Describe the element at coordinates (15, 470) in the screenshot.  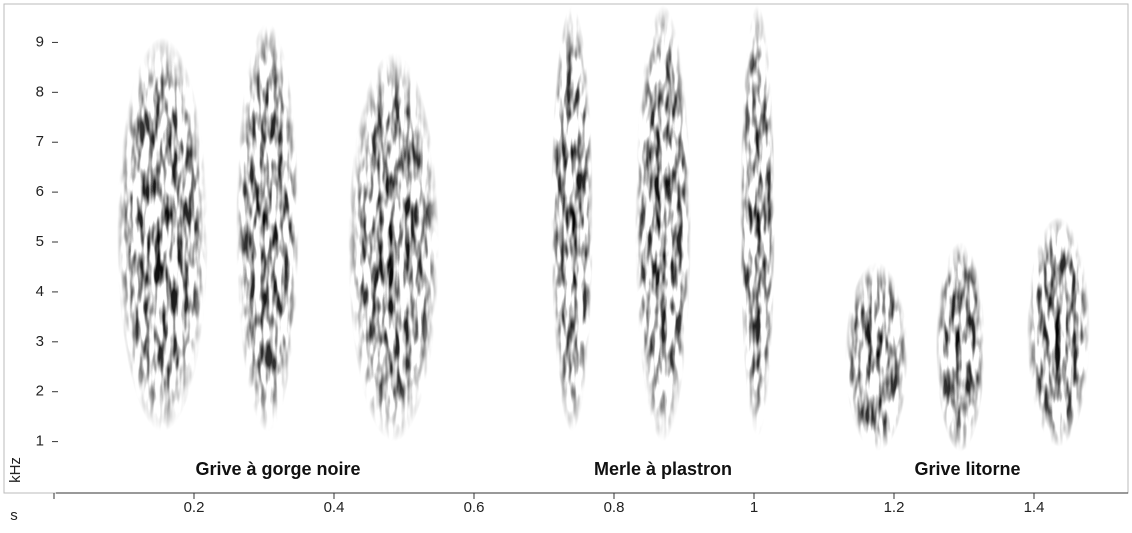
I see `y-axis-label: kHz` at that location.